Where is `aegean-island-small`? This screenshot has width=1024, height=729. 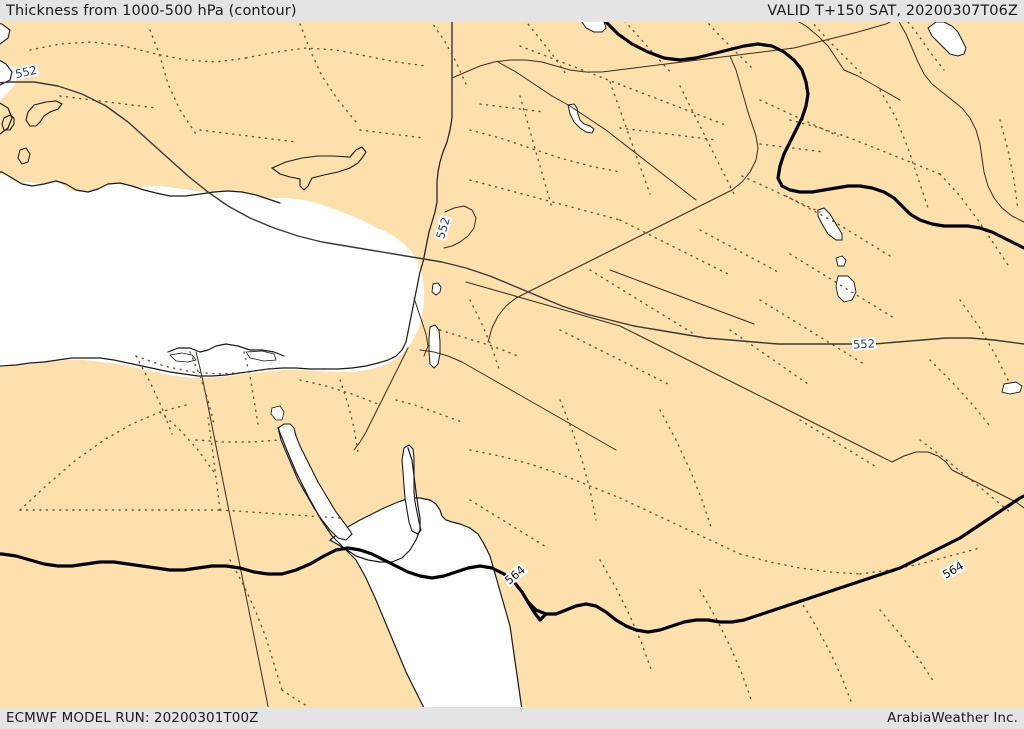
aegean-island-small is located at coordinates (24, 156).